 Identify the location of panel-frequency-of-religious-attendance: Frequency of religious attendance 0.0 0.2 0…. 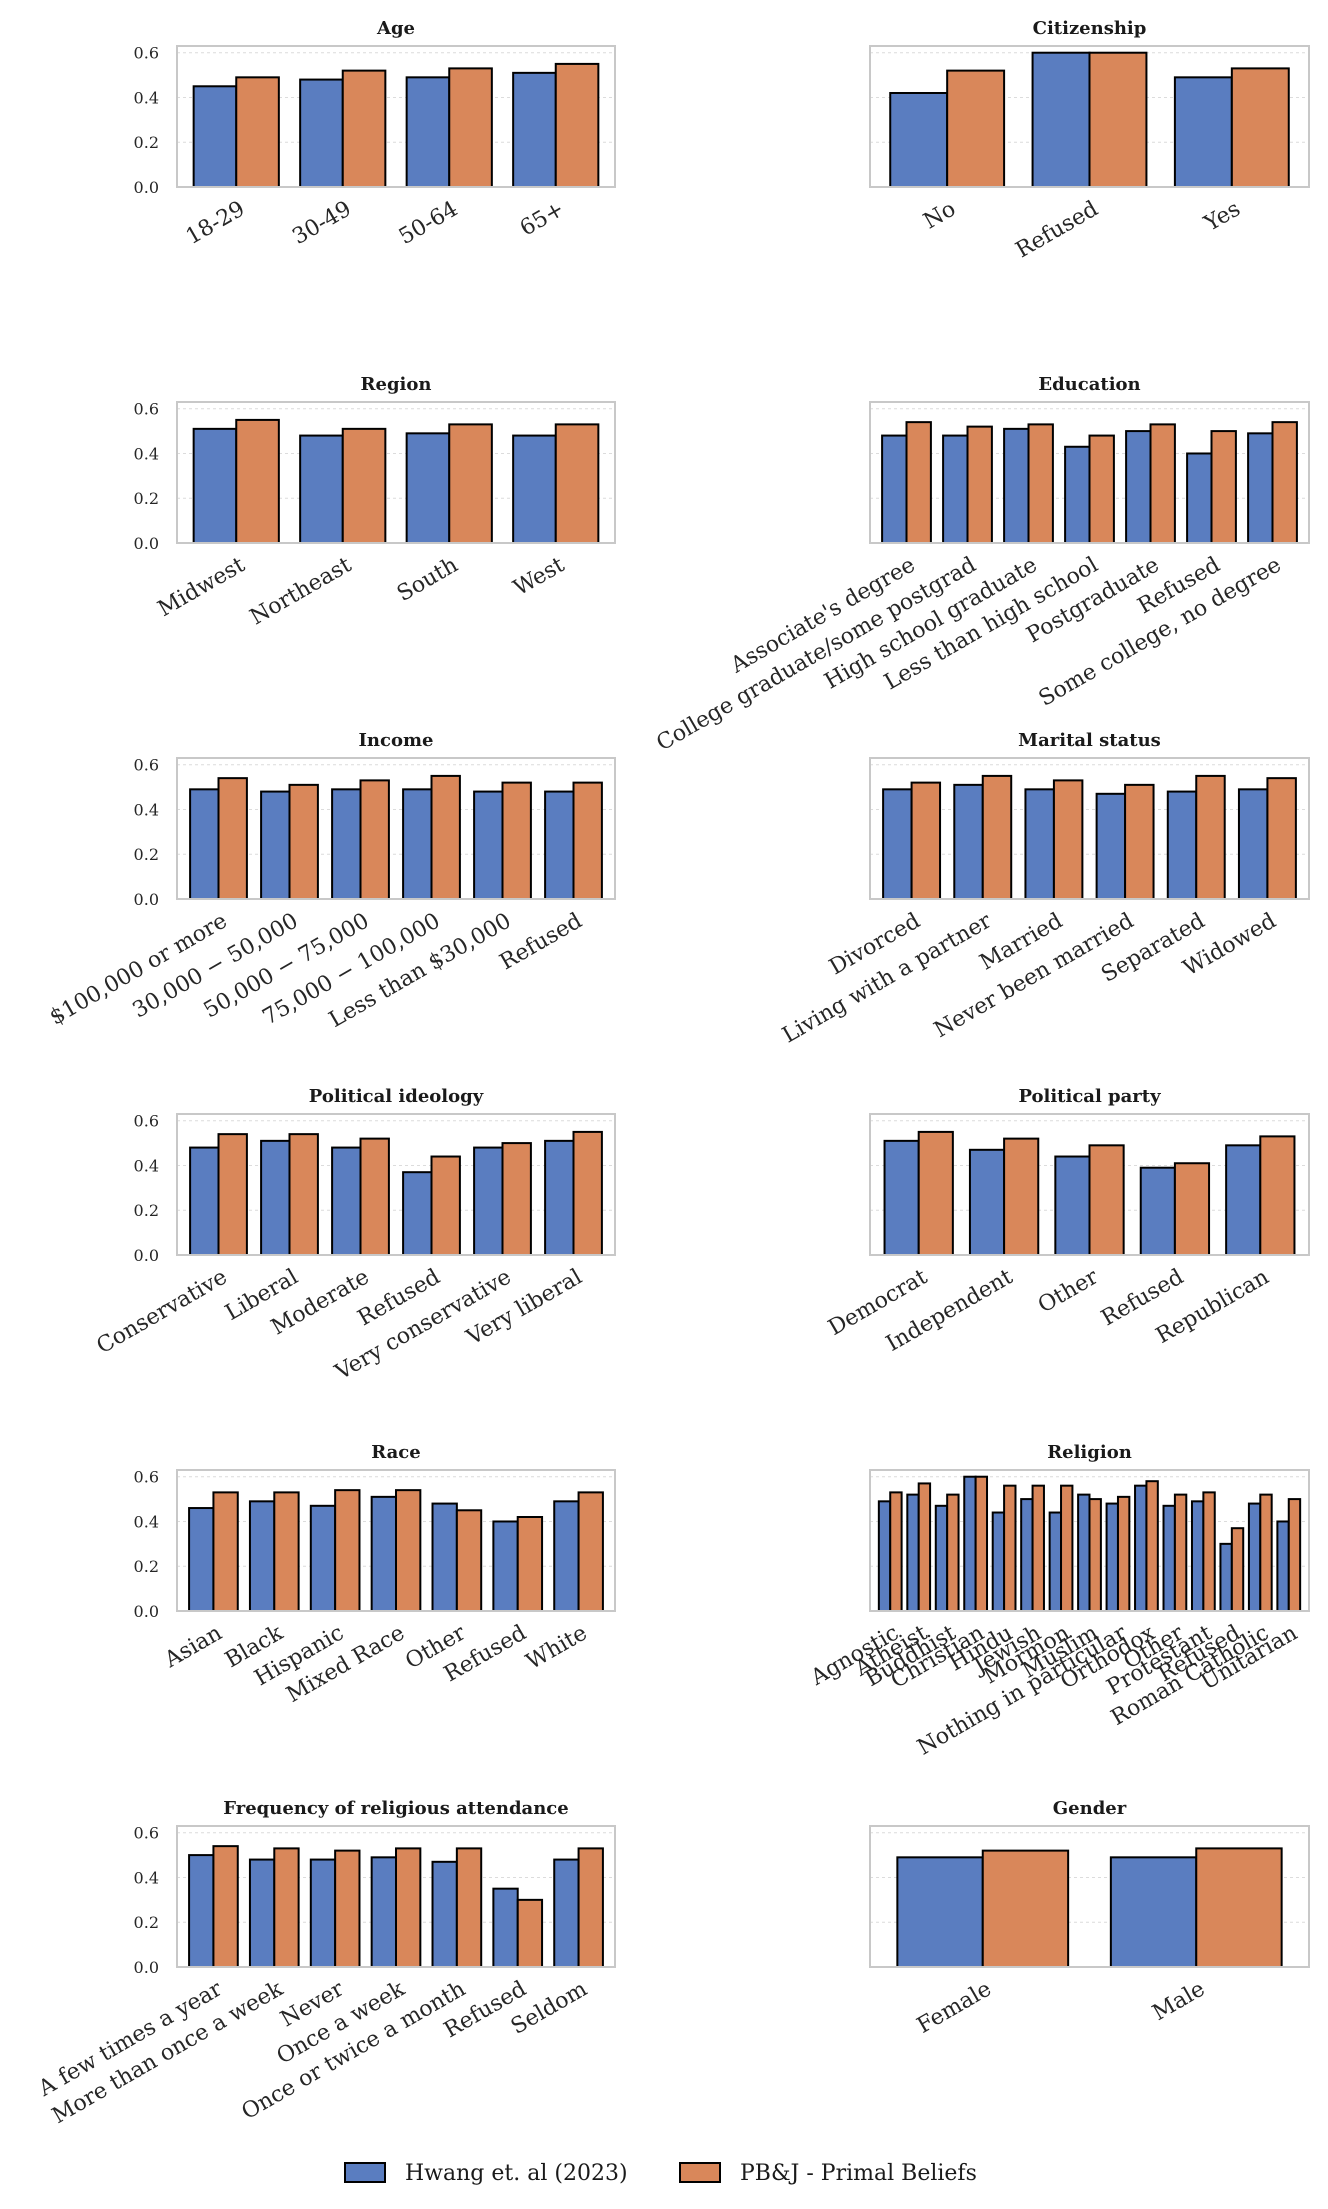
(325, 1963).